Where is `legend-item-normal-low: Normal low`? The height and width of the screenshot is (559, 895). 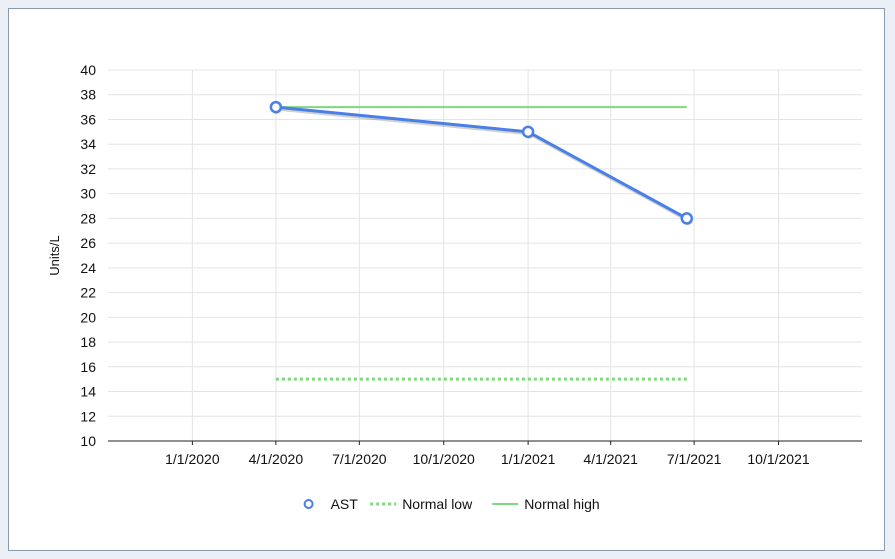
legend-item-normal-low: Normal low is located at coordinates (421, 504).